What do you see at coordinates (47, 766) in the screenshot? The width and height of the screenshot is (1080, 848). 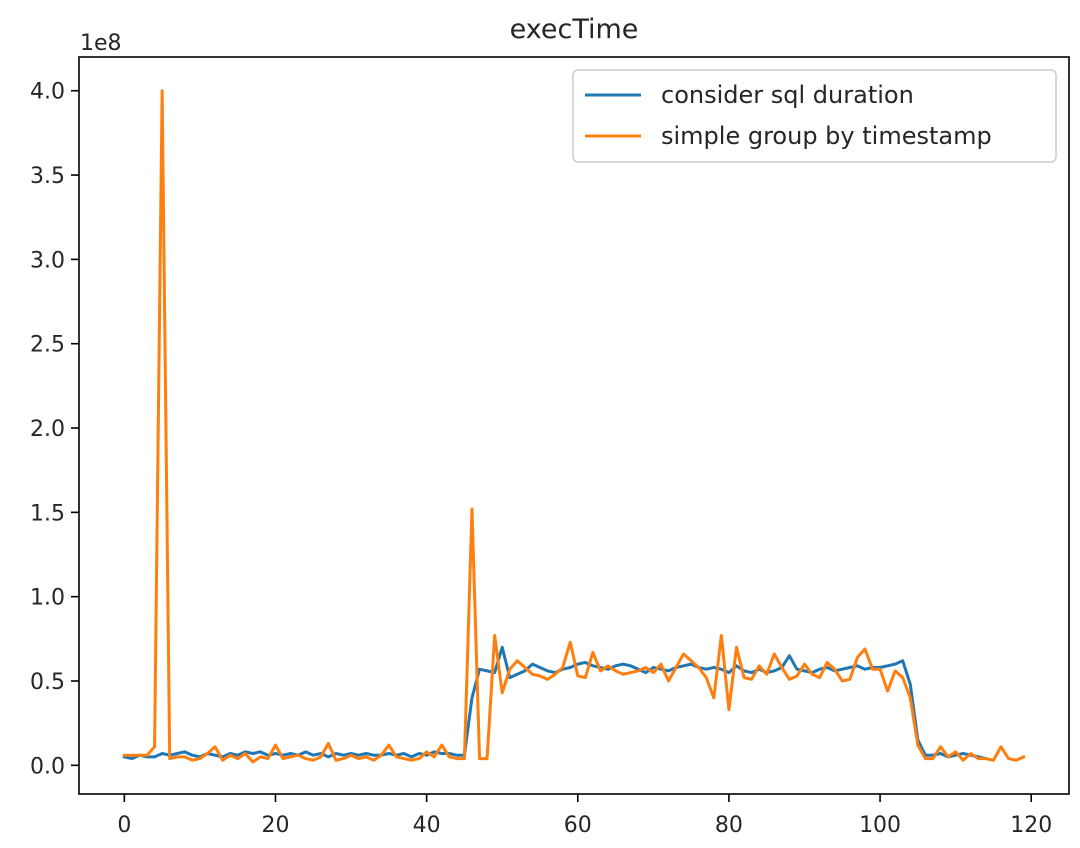 I see `y-tick-label: 0.0` at bounding box center [47, 766].